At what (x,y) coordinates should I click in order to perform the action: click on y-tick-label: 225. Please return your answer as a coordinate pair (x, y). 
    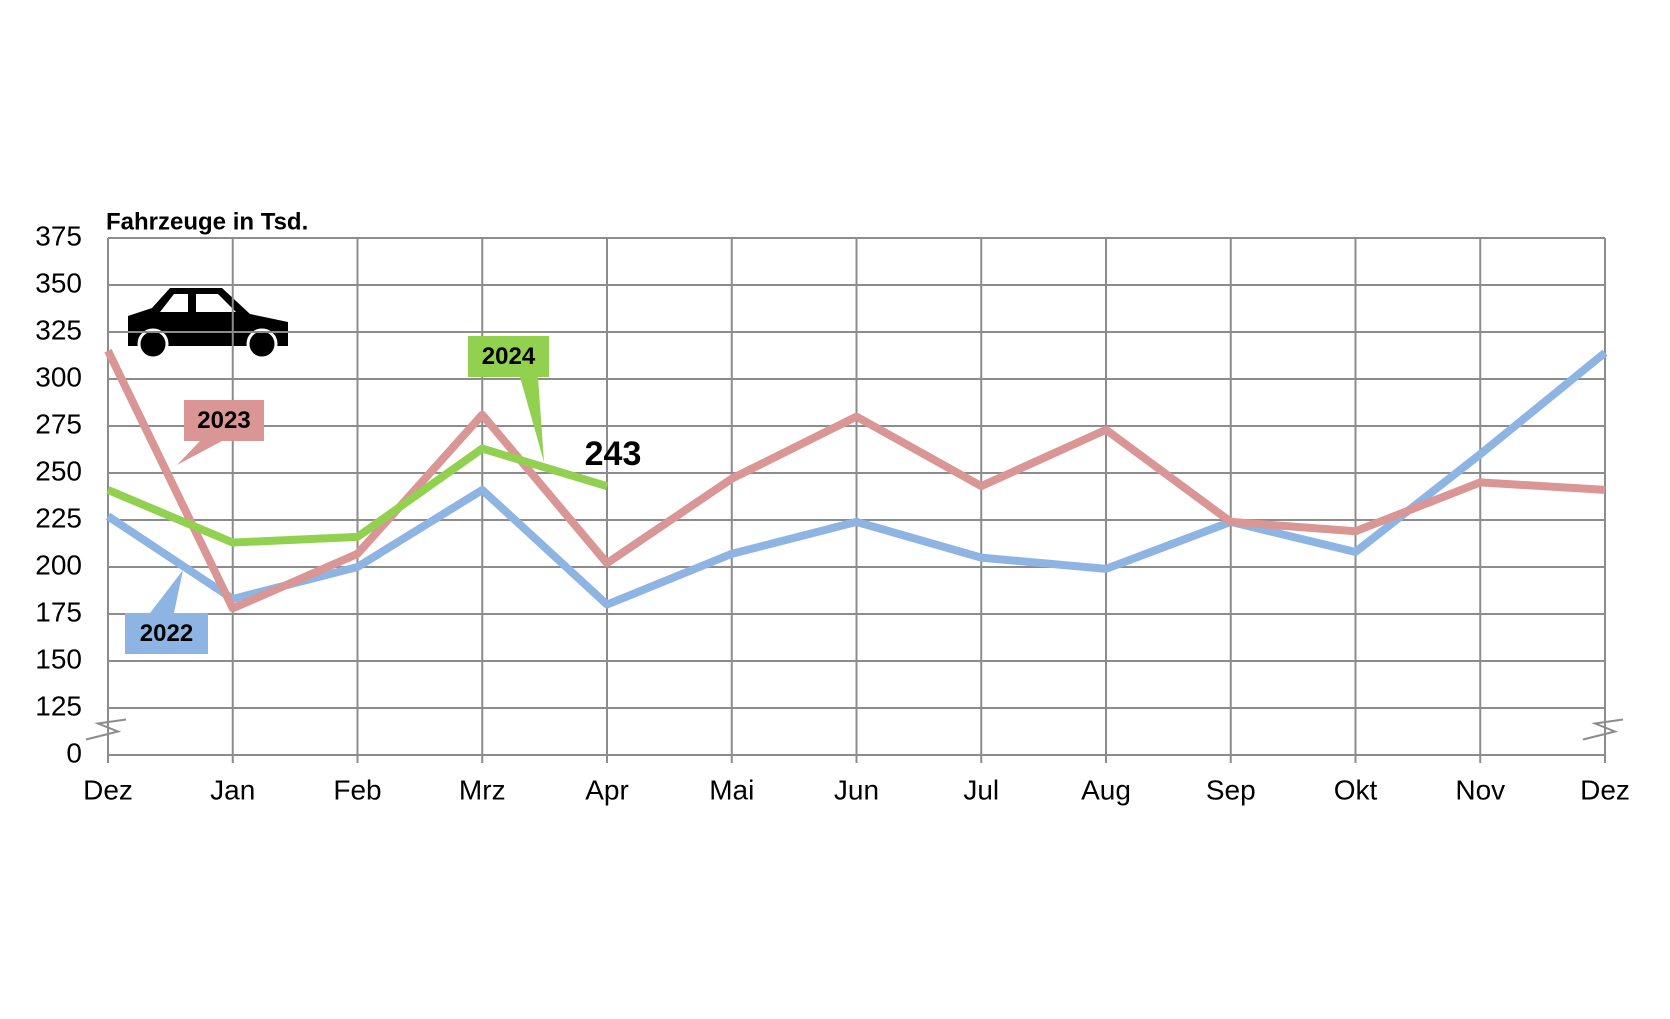
    Looking at the image, I should click on (58, 517).